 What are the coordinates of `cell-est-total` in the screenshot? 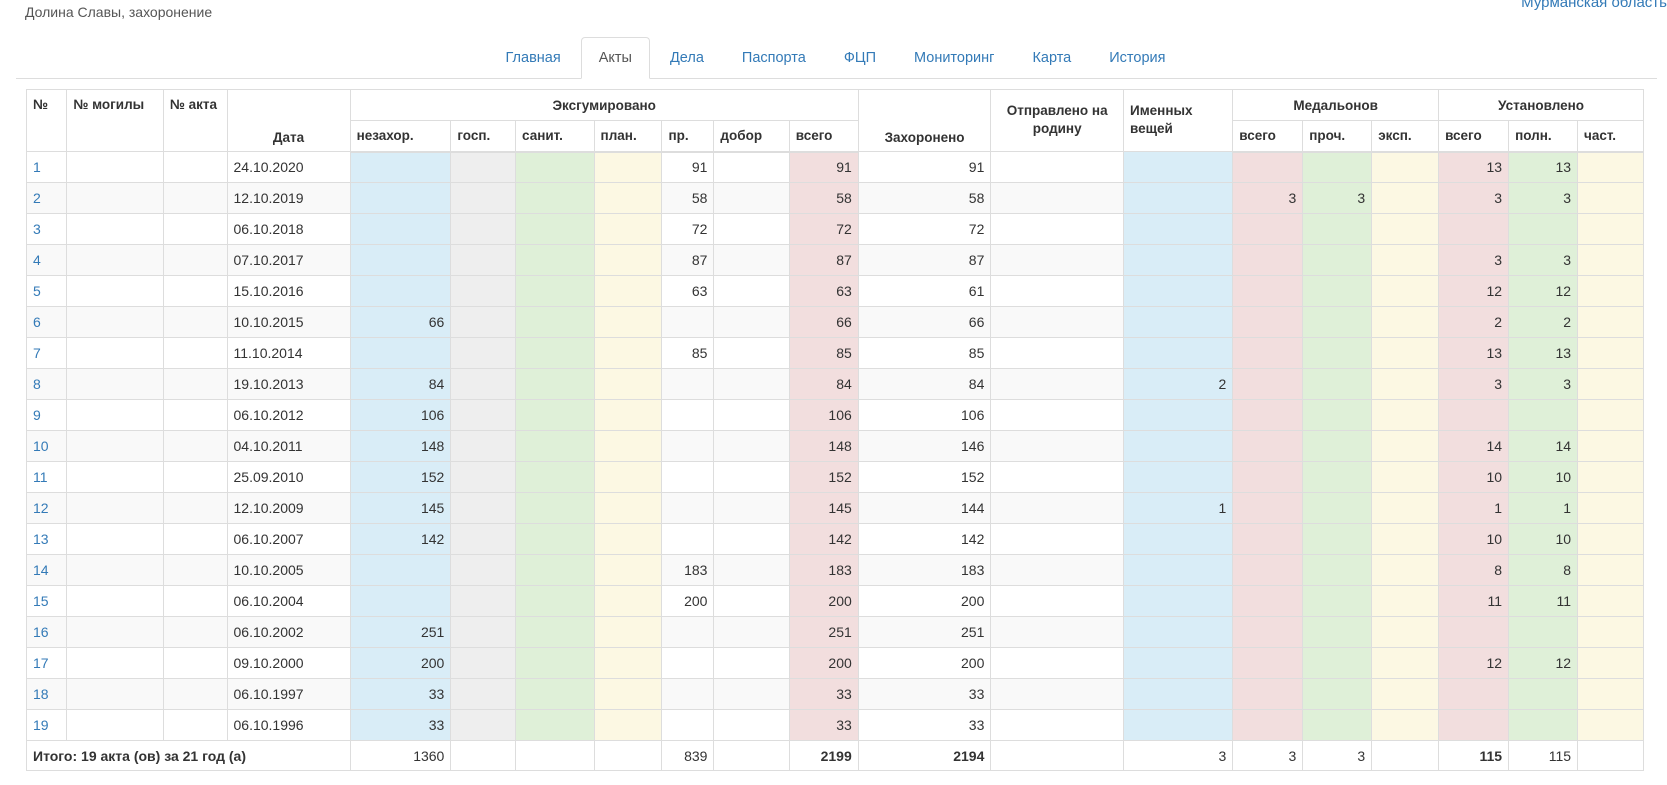 It's located at (1474, 632).